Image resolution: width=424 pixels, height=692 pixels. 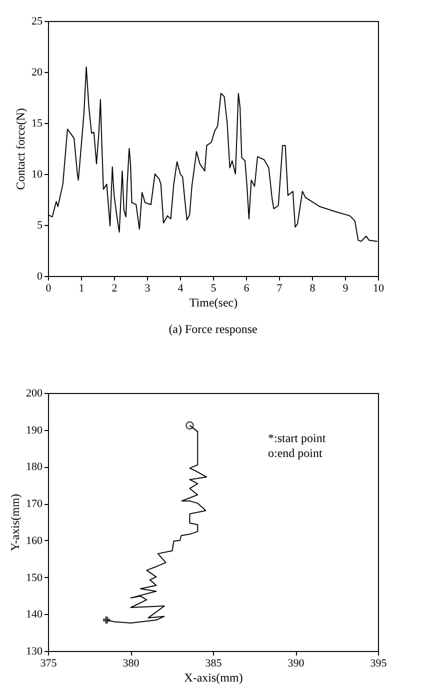 What do you see at coordinates (49, 664) in the screenshot?
I see `x-tick-label: 375` at bounding box center [49, 664].